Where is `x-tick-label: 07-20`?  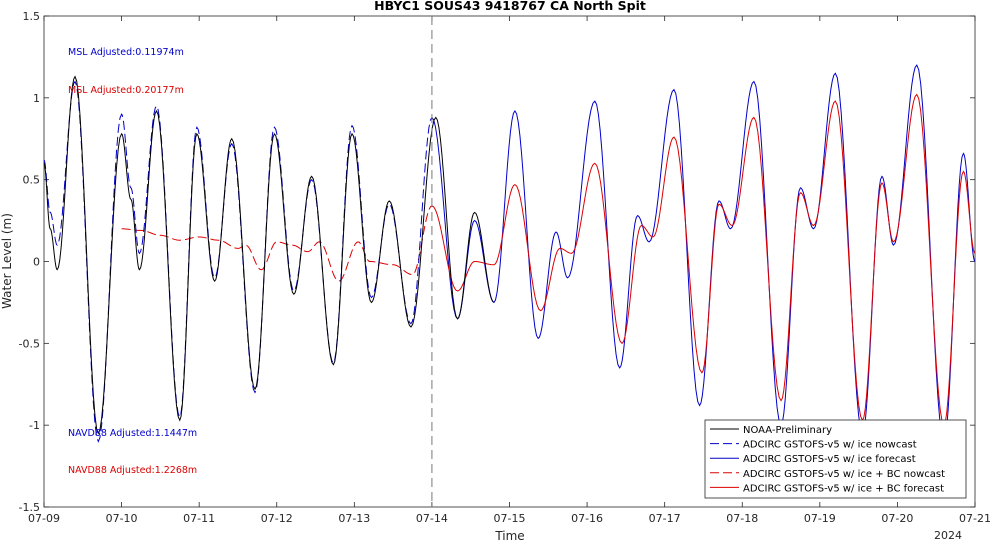
x-tick-label: 07-20 is located at coordinates (897, 518).